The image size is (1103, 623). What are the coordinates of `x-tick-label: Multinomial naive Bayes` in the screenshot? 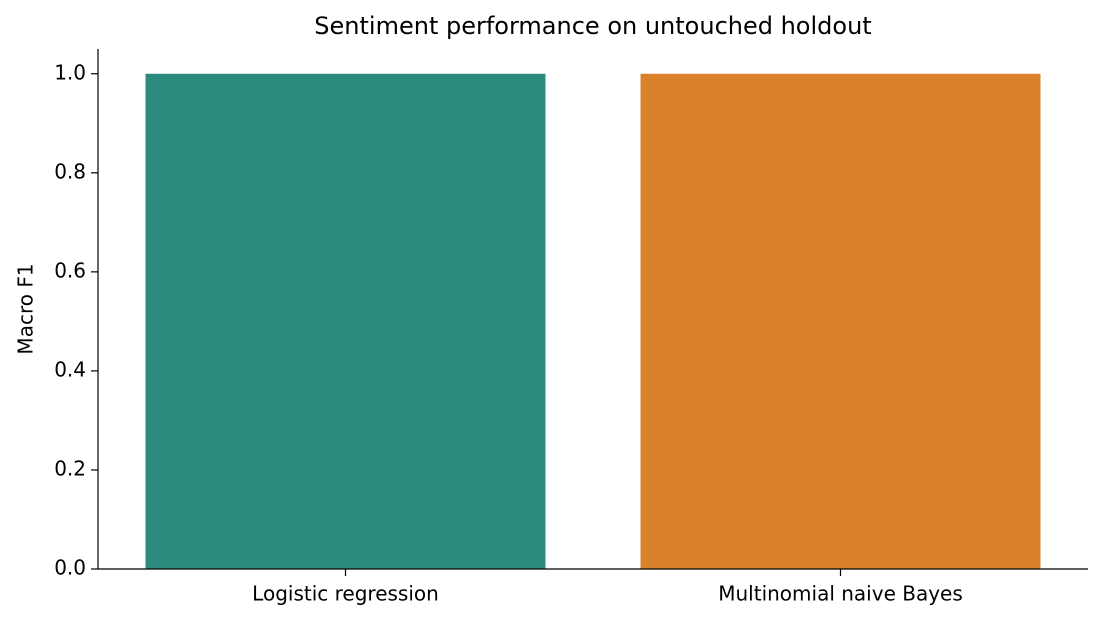 It's located at (840, 594).